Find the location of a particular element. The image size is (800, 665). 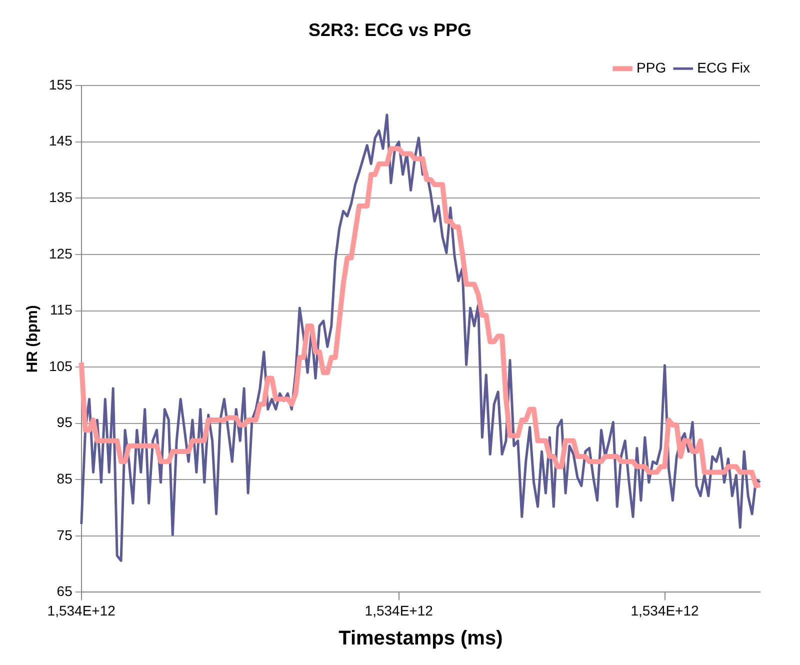

y-tick-label: 75 is located at coordinates (64, 534).